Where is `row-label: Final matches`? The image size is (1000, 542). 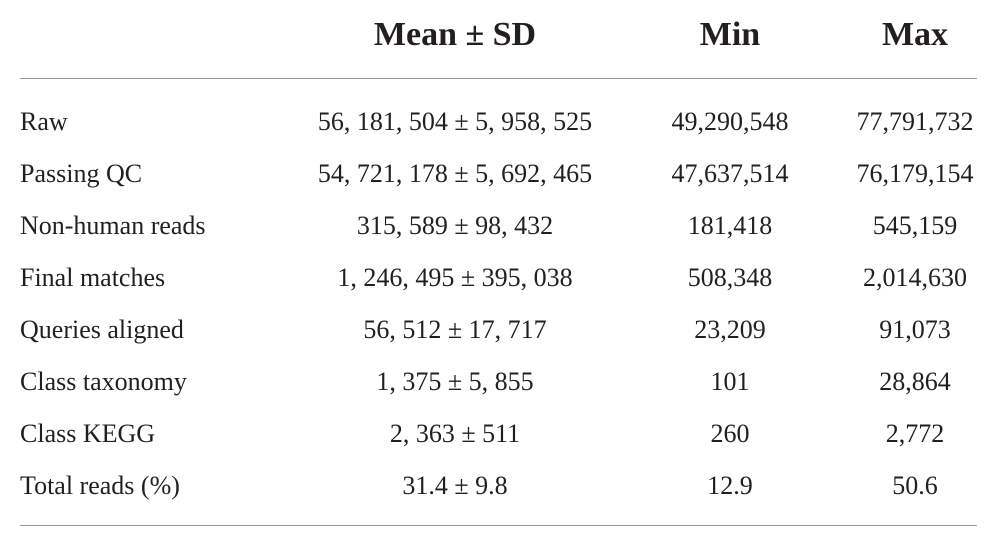 row-label: Final matches is located at coordinates (93, 277).